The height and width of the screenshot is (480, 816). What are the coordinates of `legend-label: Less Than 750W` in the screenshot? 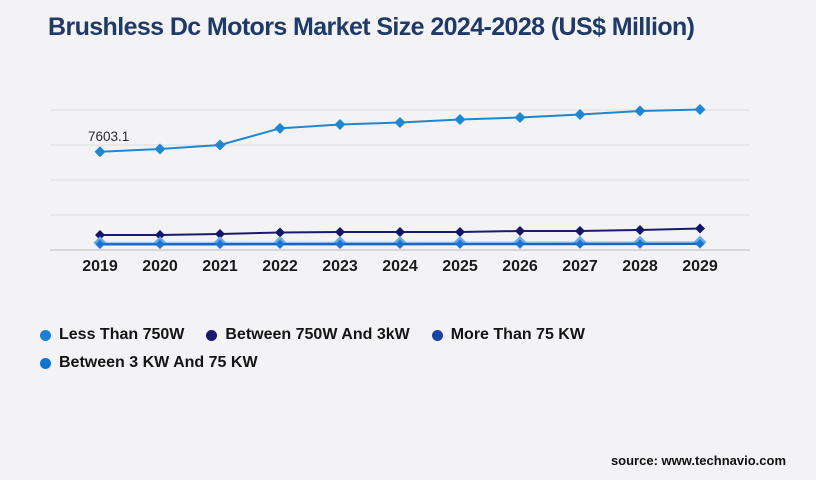 It's located at (122, 334).